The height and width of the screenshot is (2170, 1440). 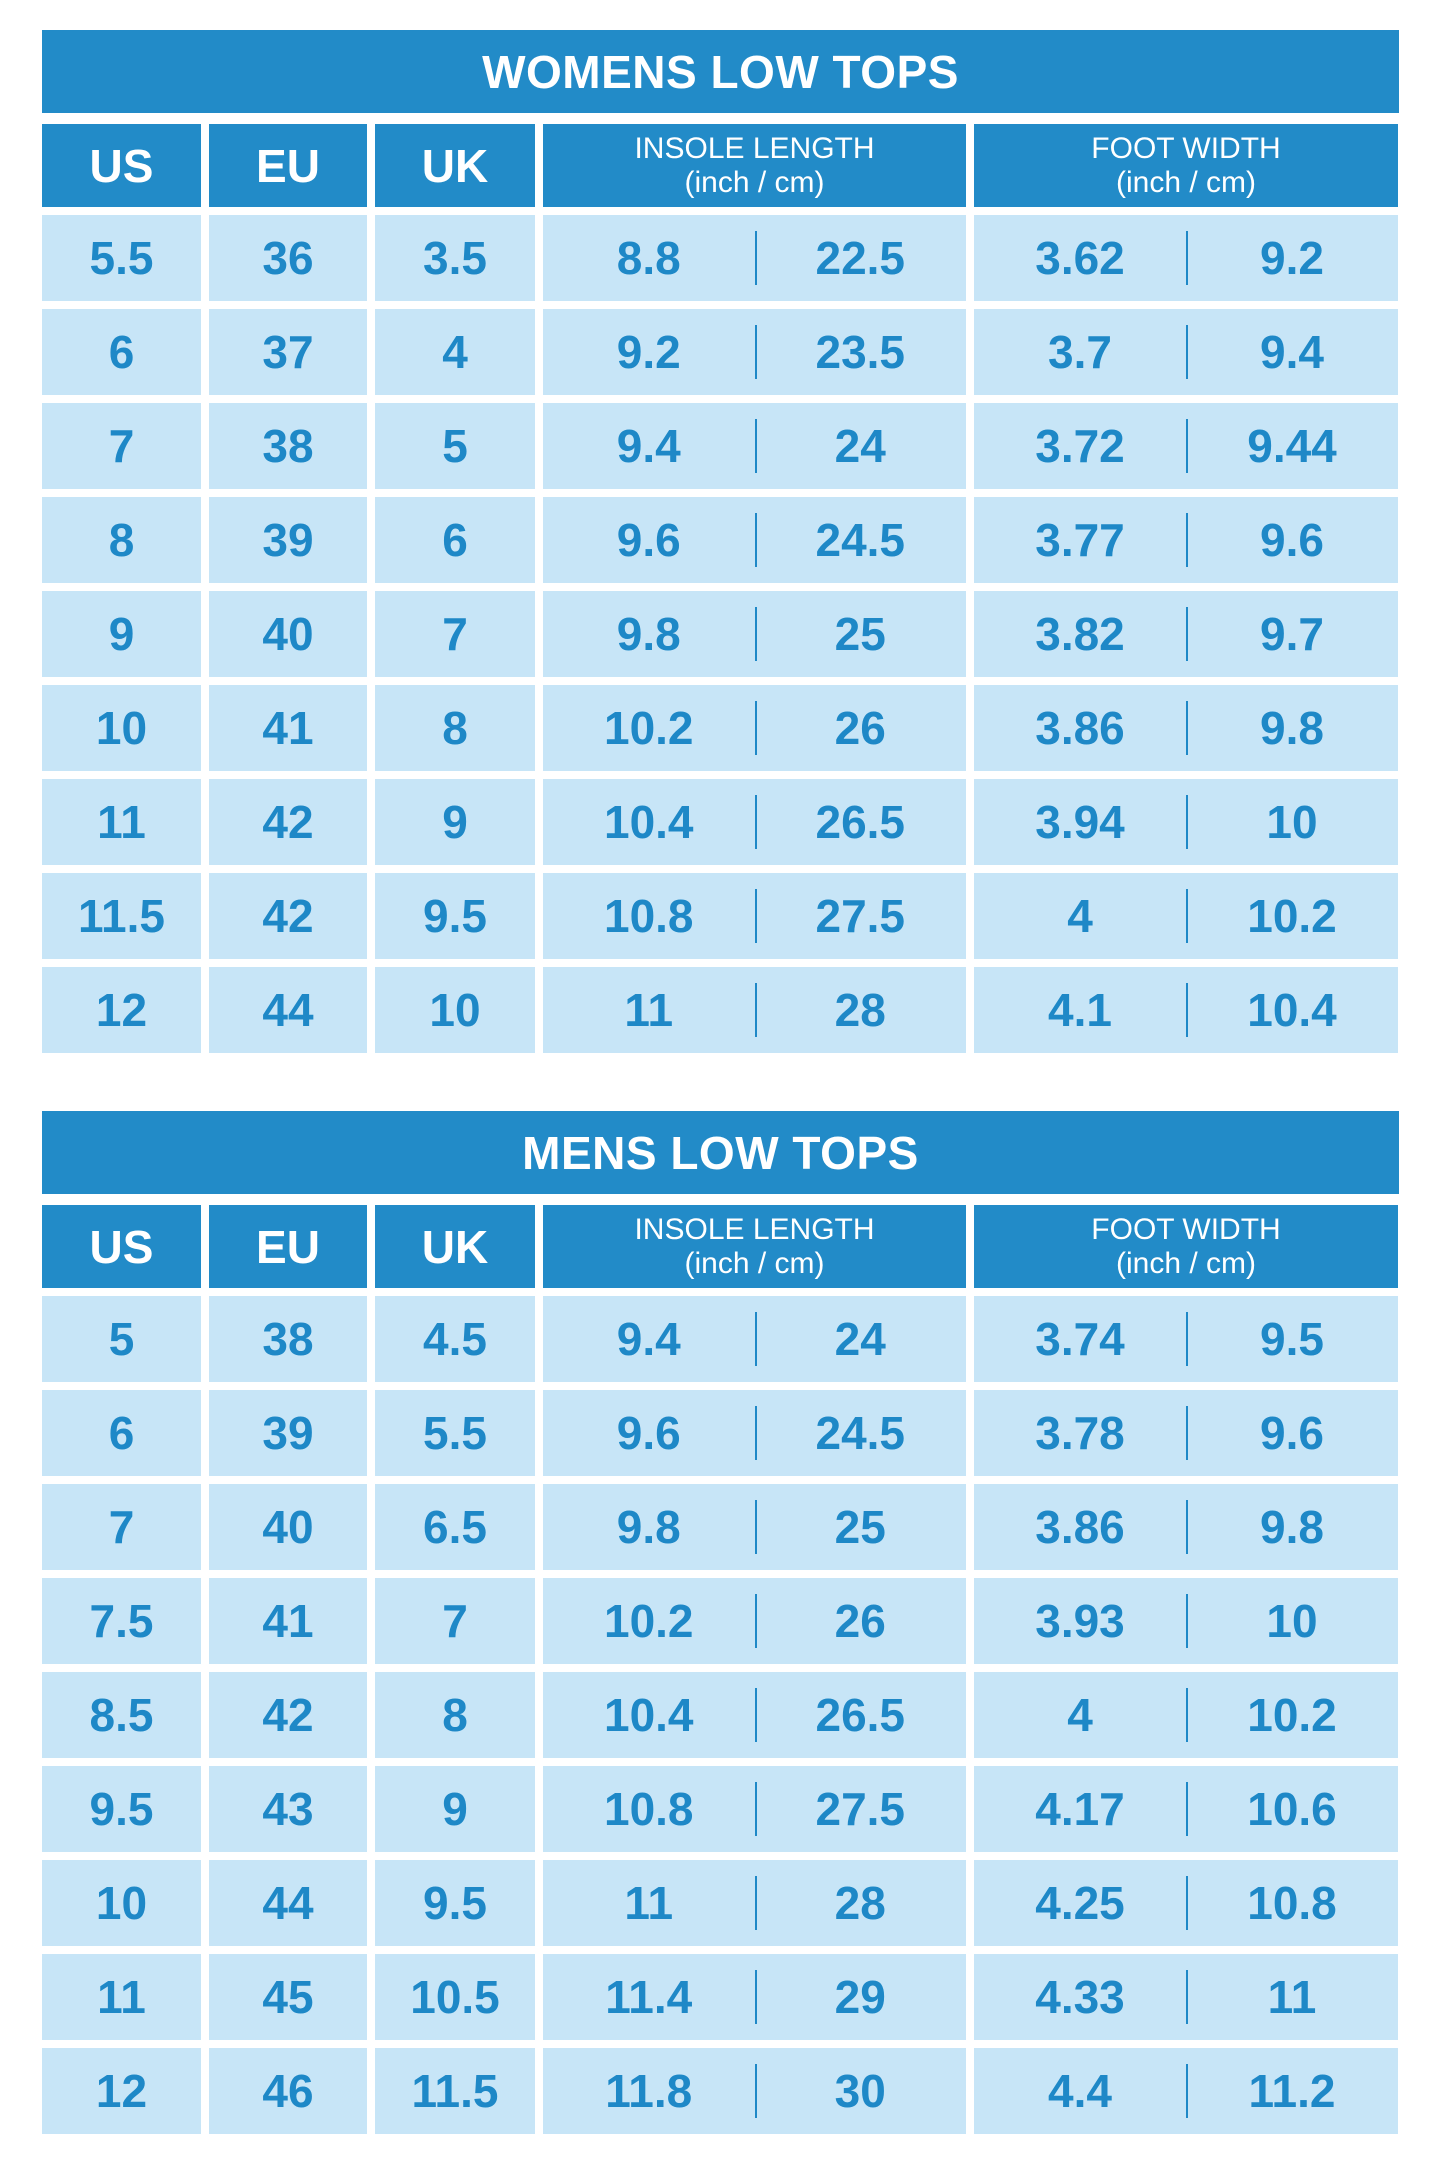 What do you see at coordinates (1292, 2091) in the screenshot?
I see `width-cm: 11.2` at bounding box center [1292, 2091].